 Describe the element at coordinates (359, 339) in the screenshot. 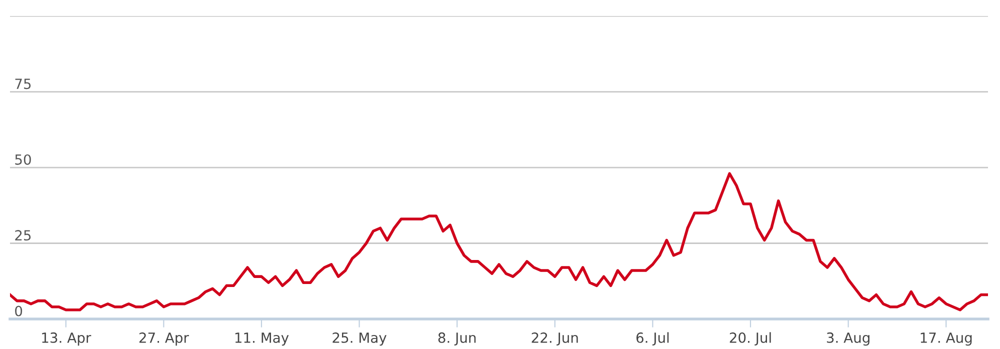

I see `x-tick-label: 25. May` at that location.